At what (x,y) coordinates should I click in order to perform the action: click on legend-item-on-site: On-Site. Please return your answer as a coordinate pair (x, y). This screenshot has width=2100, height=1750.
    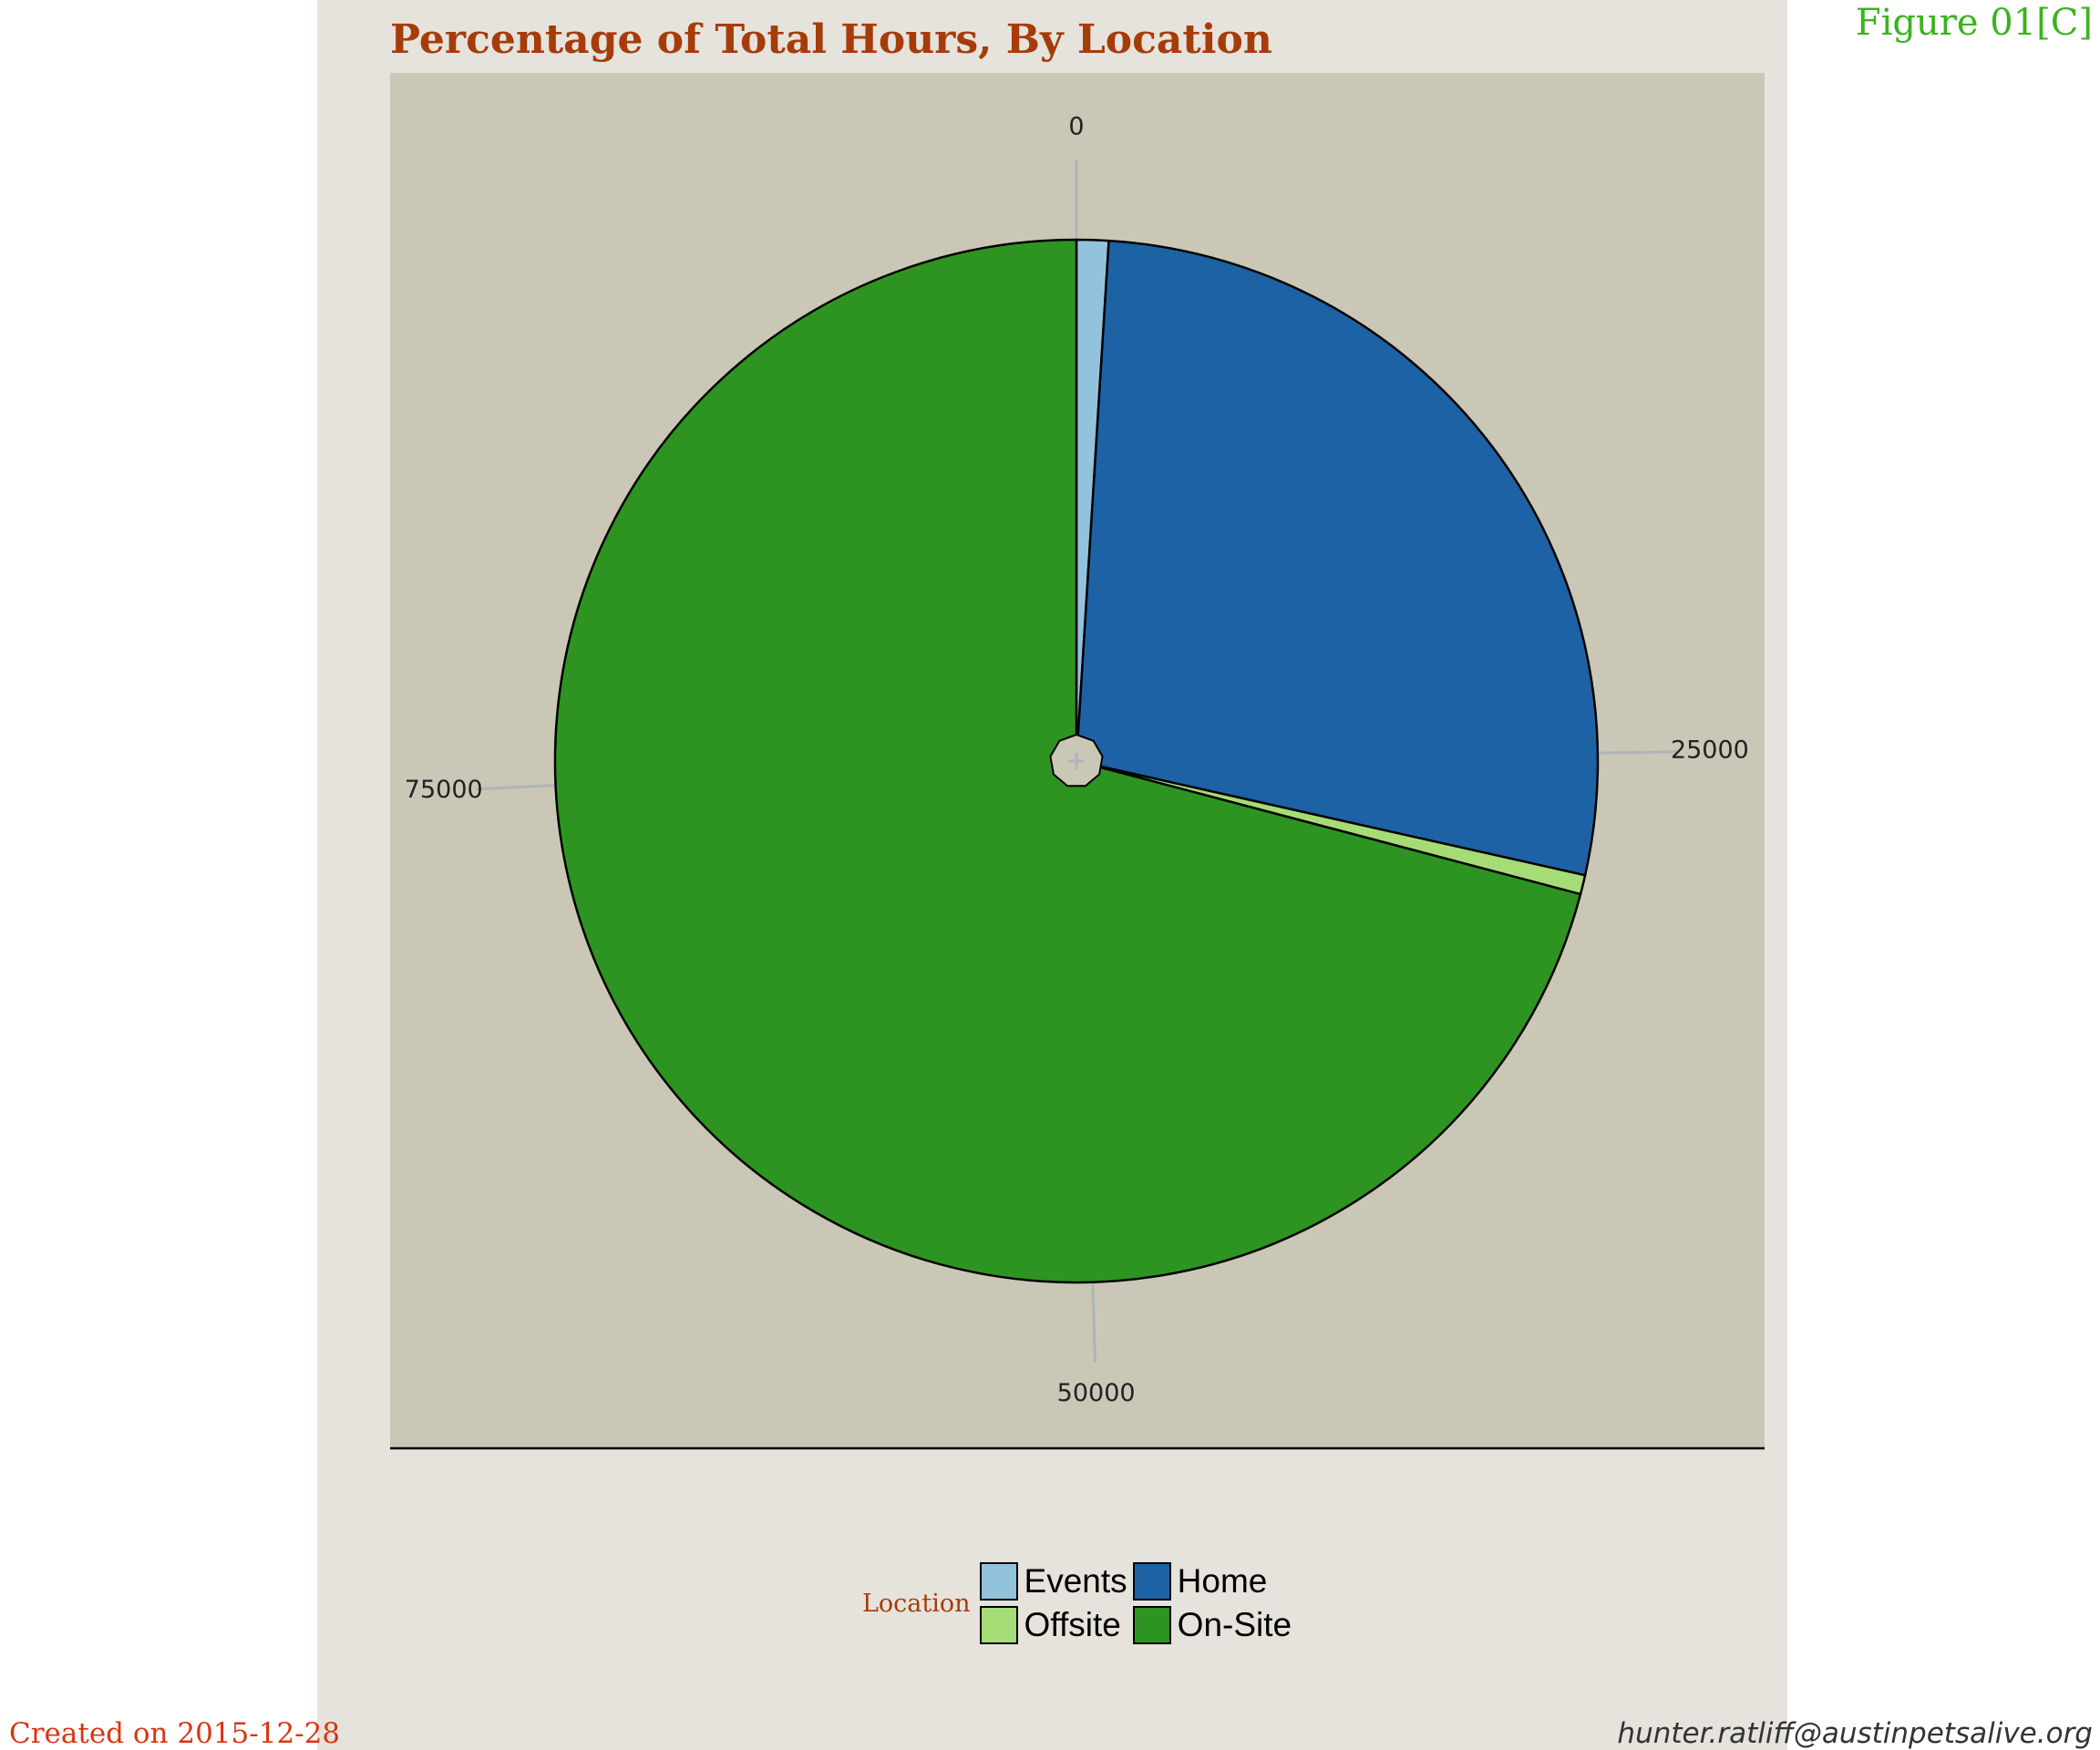
    Looking at the image, I should click on (1212, 1625).